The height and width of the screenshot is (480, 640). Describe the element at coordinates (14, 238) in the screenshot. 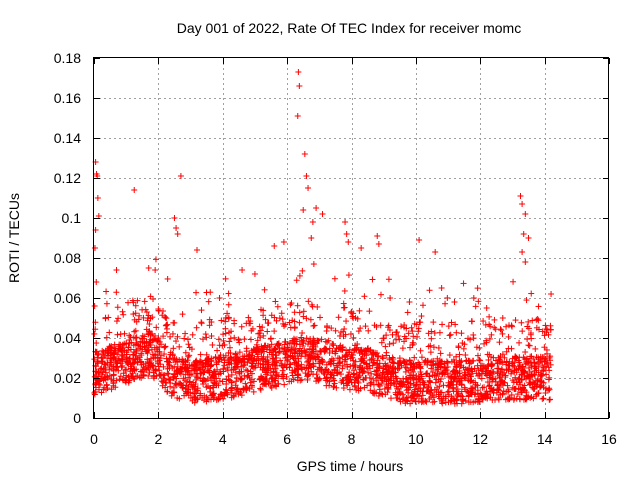

I see `y-axis-label: ROTI / TECUs` at that location.